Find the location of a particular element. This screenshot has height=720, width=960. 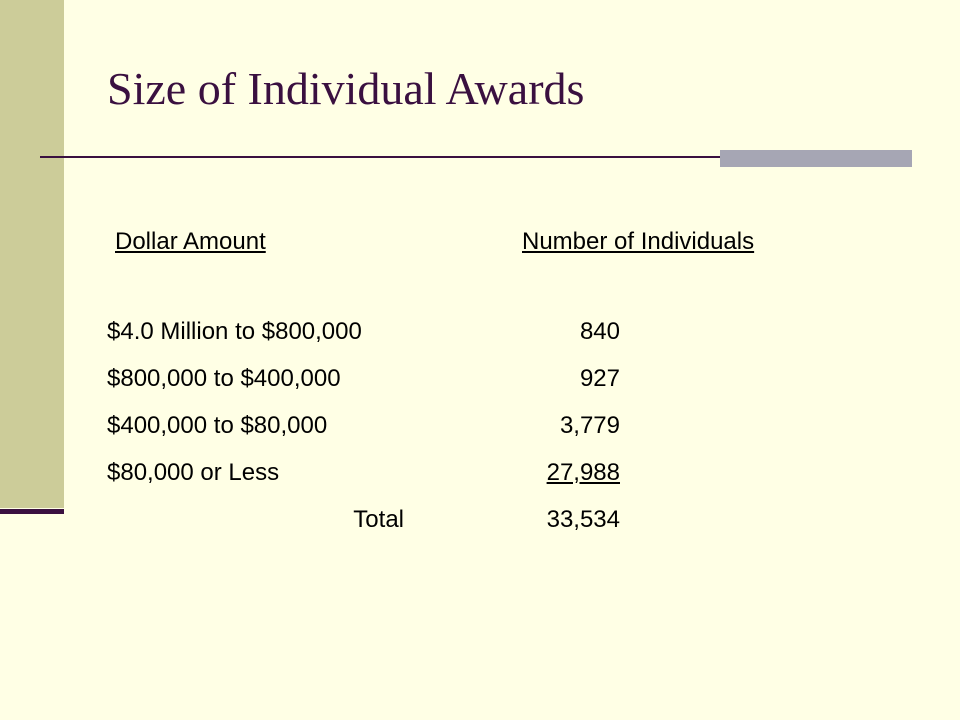

row-label: $80,000 or Less is located at coordinates (193, 472).